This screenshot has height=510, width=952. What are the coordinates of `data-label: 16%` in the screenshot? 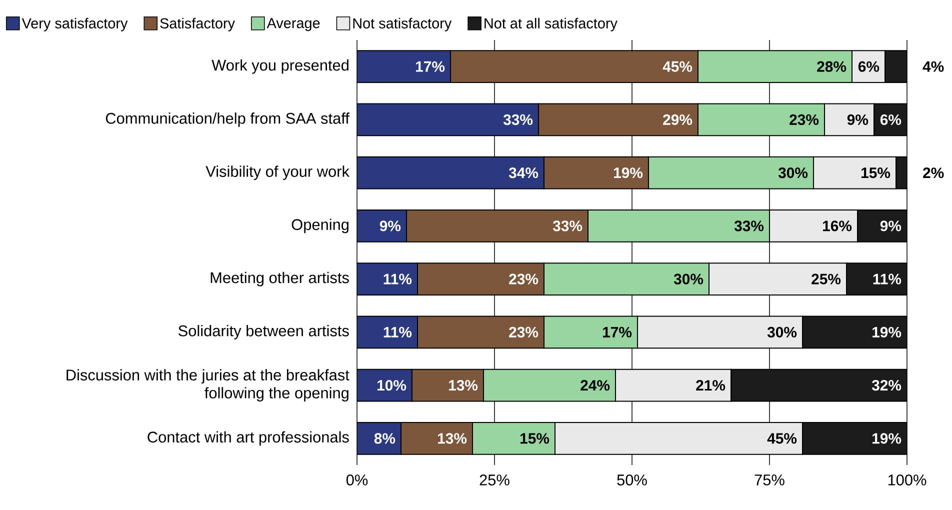 It's located at (837, 226).